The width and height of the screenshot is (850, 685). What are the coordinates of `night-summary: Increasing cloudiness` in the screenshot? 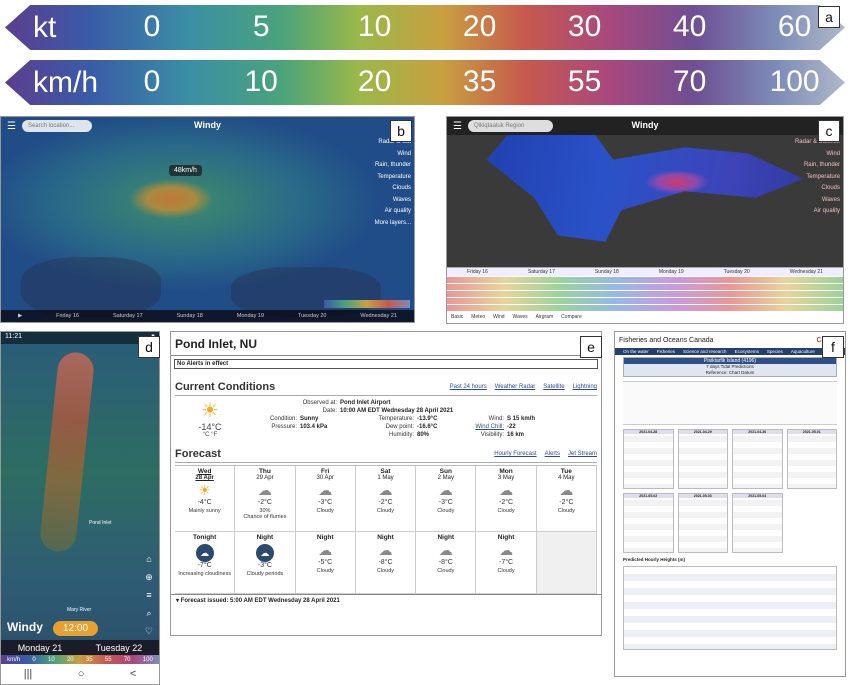 It's located at (205, 574).